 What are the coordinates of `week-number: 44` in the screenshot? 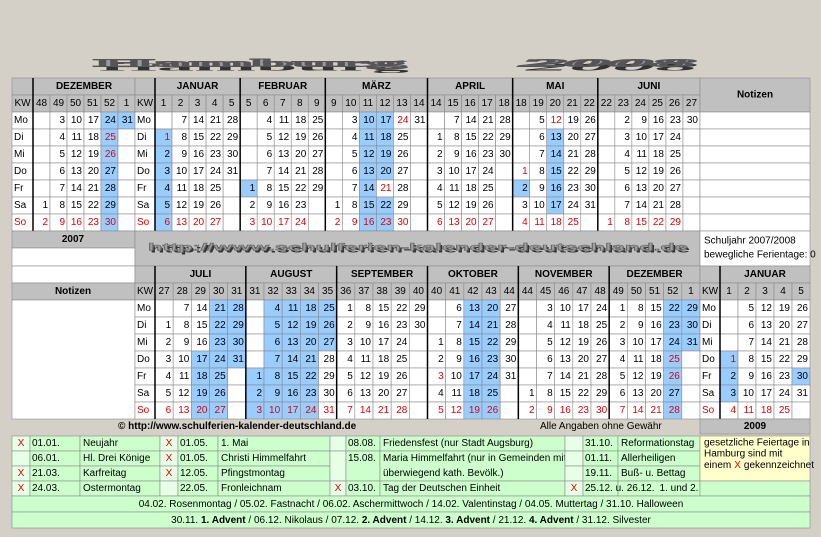 It's located at (510, 291).